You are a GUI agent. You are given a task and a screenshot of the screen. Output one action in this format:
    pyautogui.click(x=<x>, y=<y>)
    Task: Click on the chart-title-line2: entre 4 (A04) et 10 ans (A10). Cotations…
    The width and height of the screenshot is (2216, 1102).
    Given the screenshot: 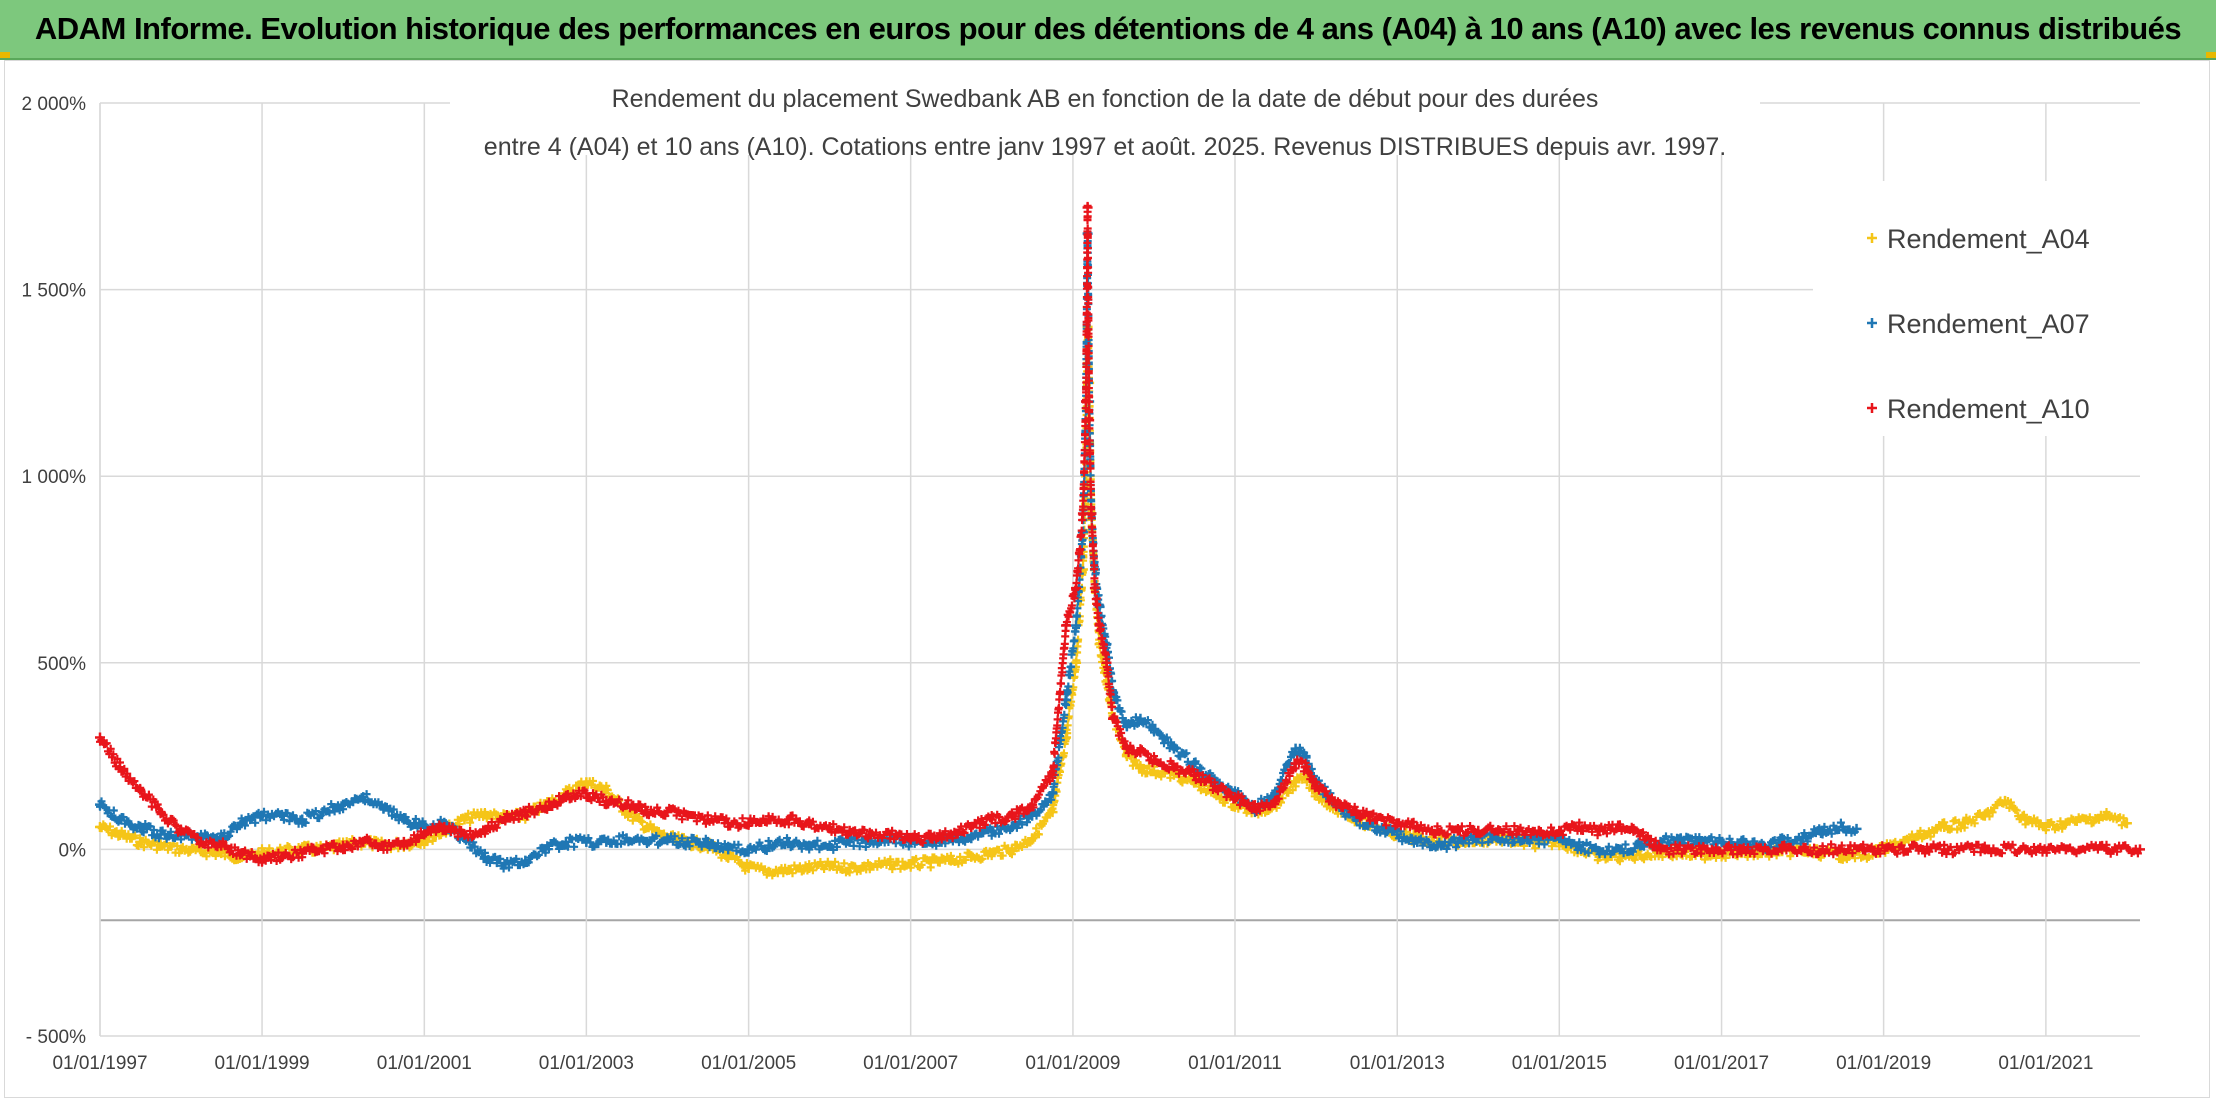 What is the action you would take?
    pyautogui.click(x=1105, y=147)
    